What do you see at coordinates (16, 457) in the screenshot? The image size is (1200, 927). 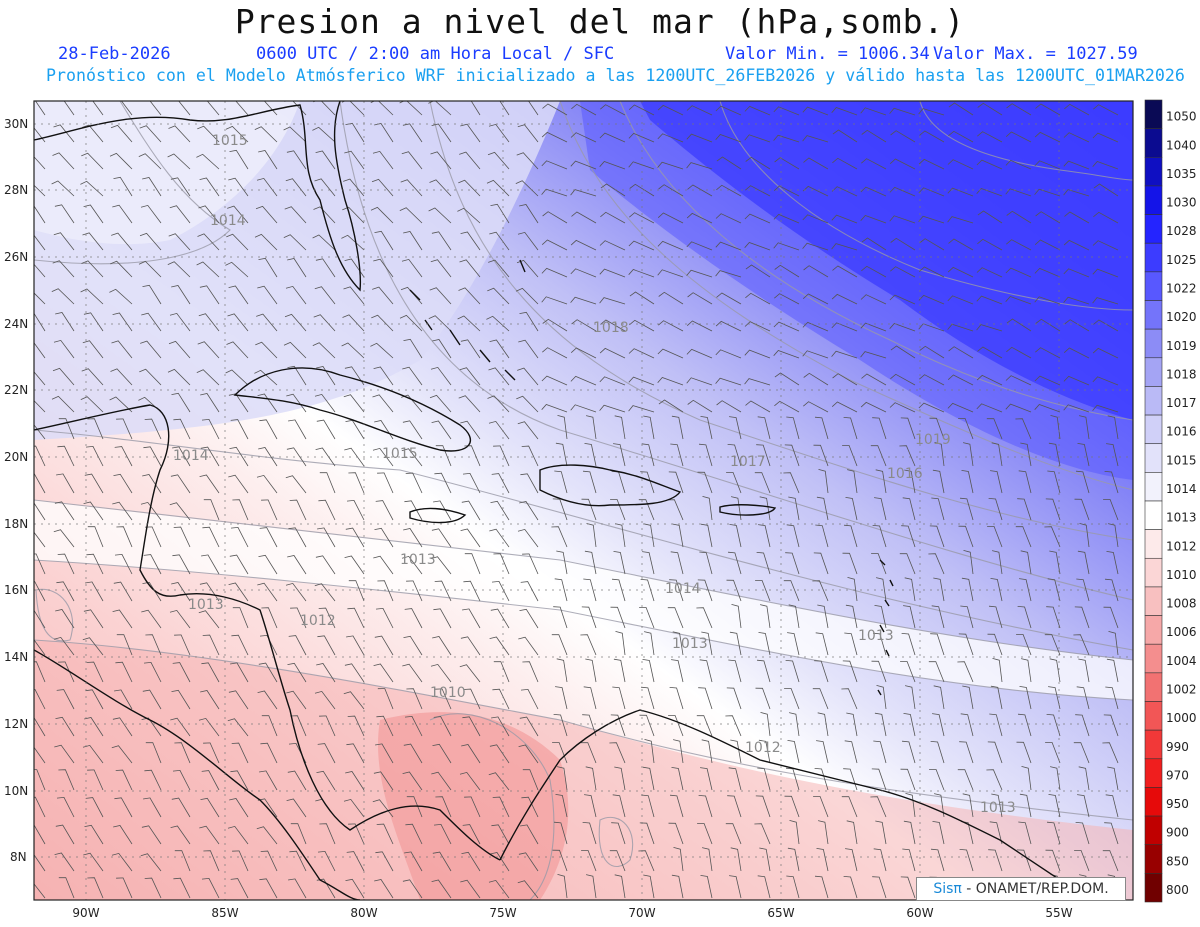 I see `lat-label: 20N` at bounding box center [16, 457].